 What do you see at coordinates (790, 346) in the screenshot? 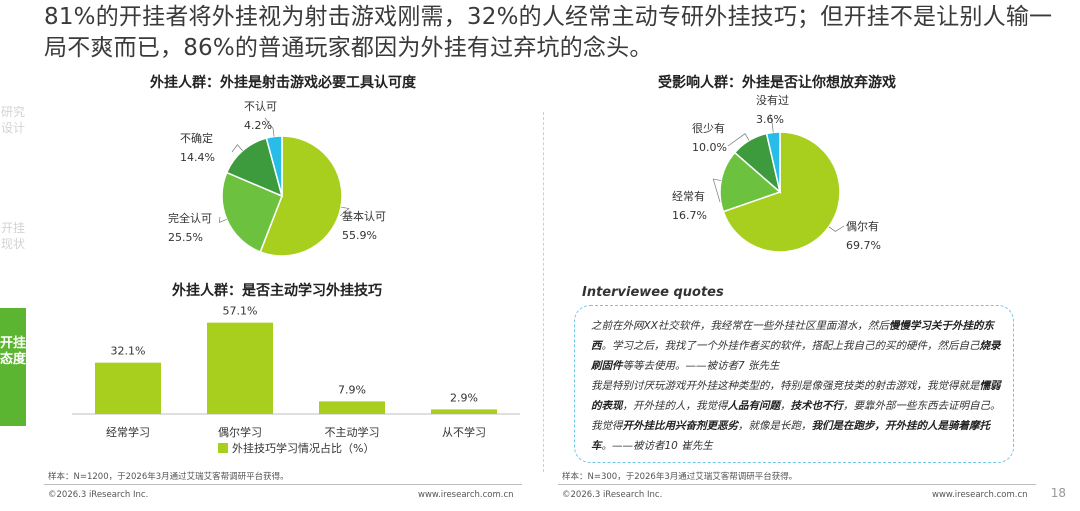
I see `quote-text: 。学习之后，我找了一个外挂作者买的软件，搭配上我自己的买的硬件，然后自己` at bounding box center [790, 346].